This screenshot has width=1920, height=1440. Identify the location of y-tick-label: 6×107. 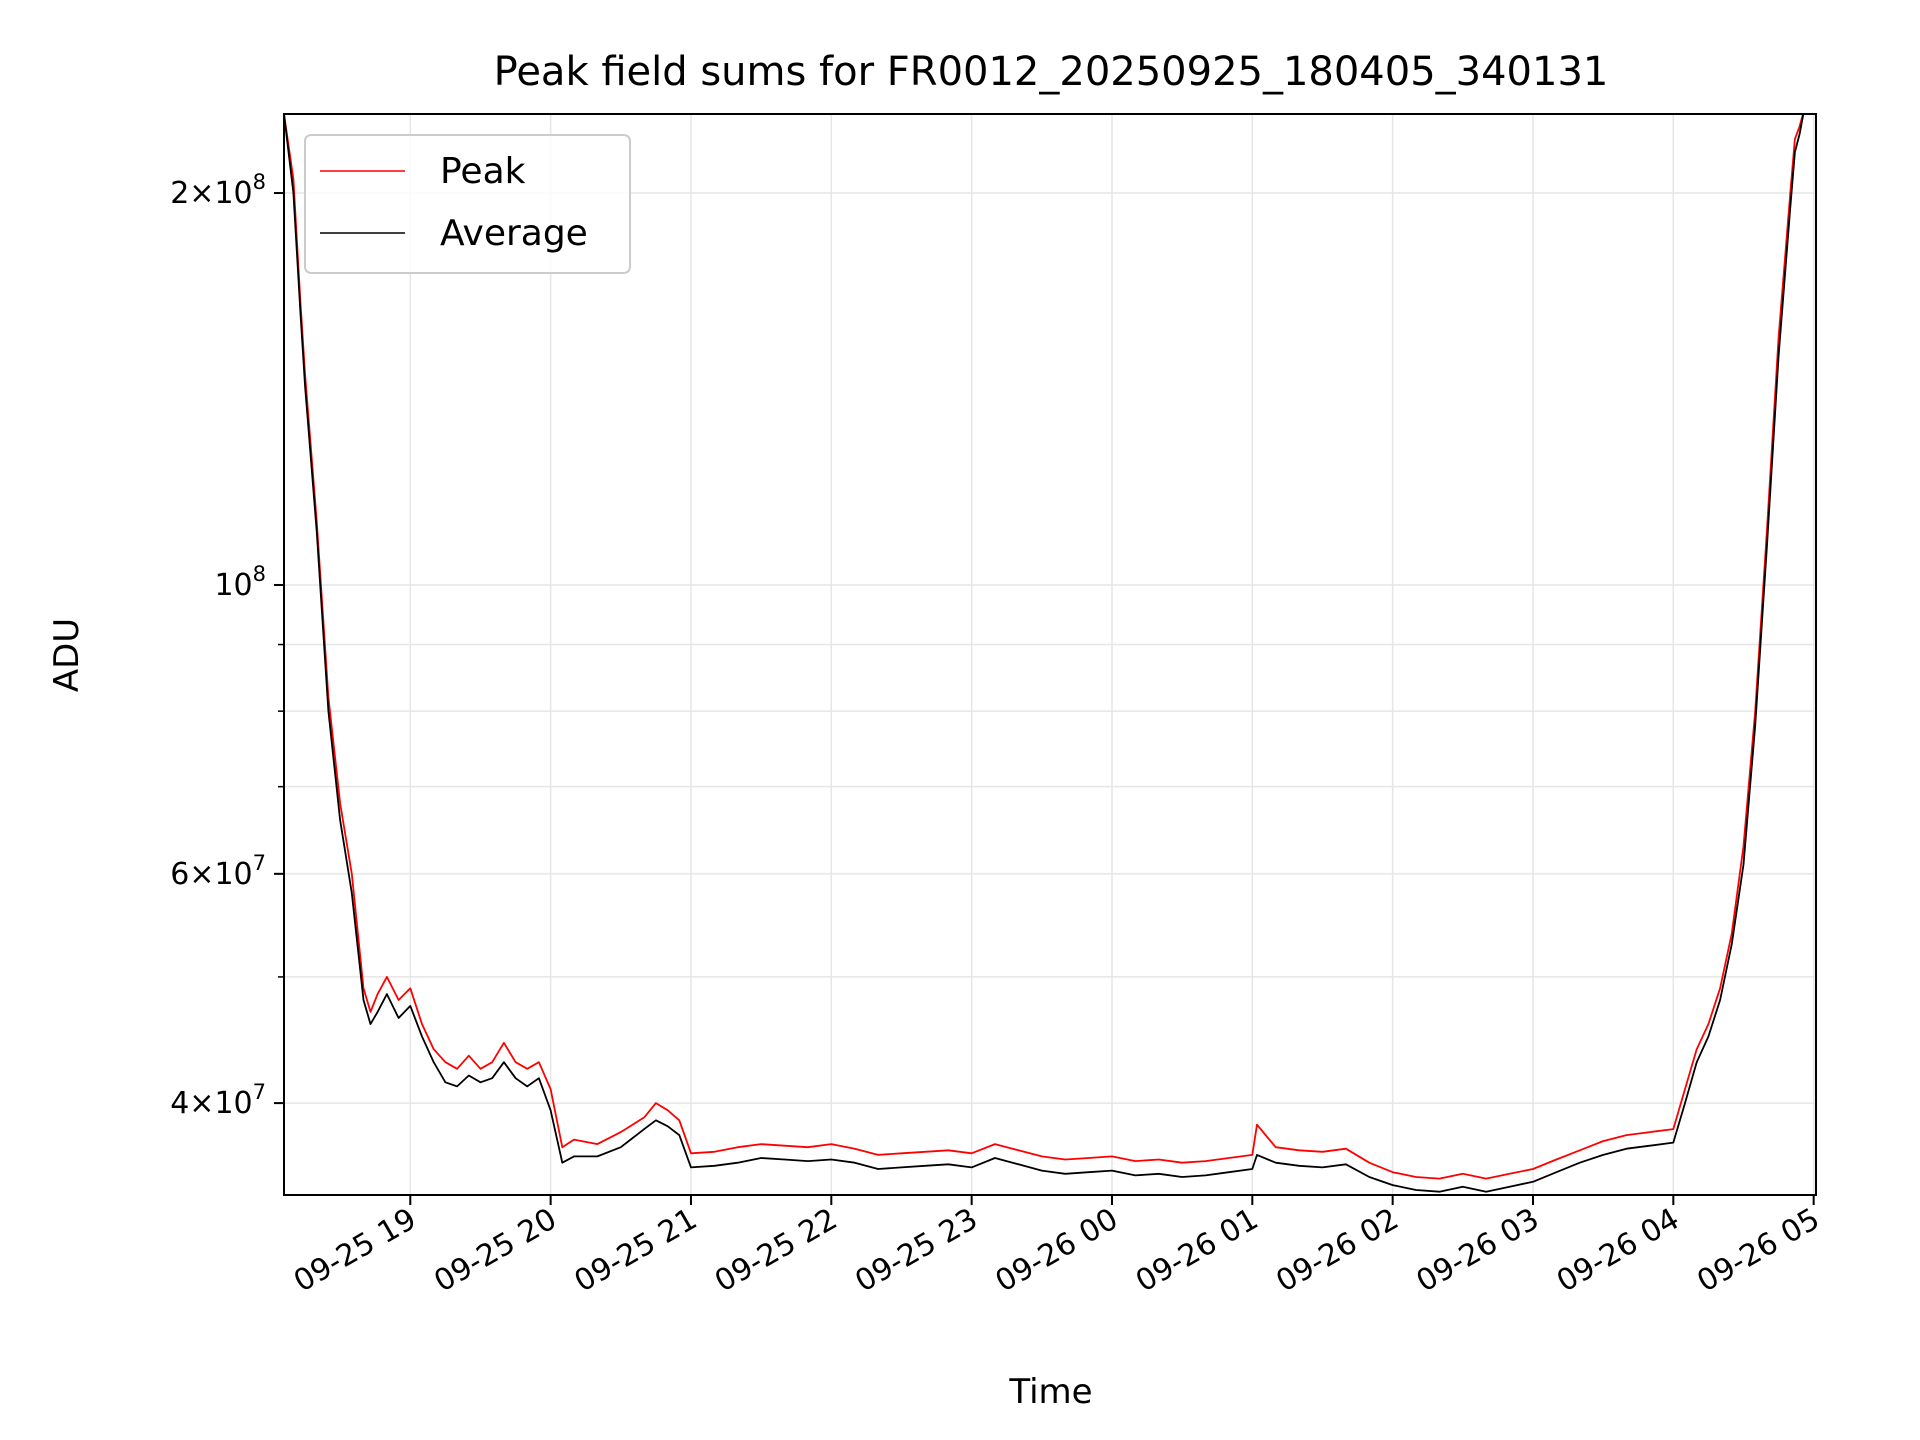
(218, 871).